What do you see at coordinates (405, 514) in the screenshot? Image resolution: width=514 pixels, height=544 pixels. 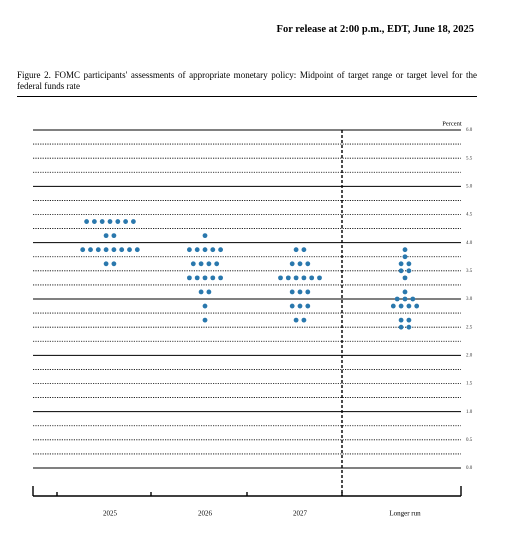 I see `x-tick-label: Longer run` at bounding box center [405, 514].